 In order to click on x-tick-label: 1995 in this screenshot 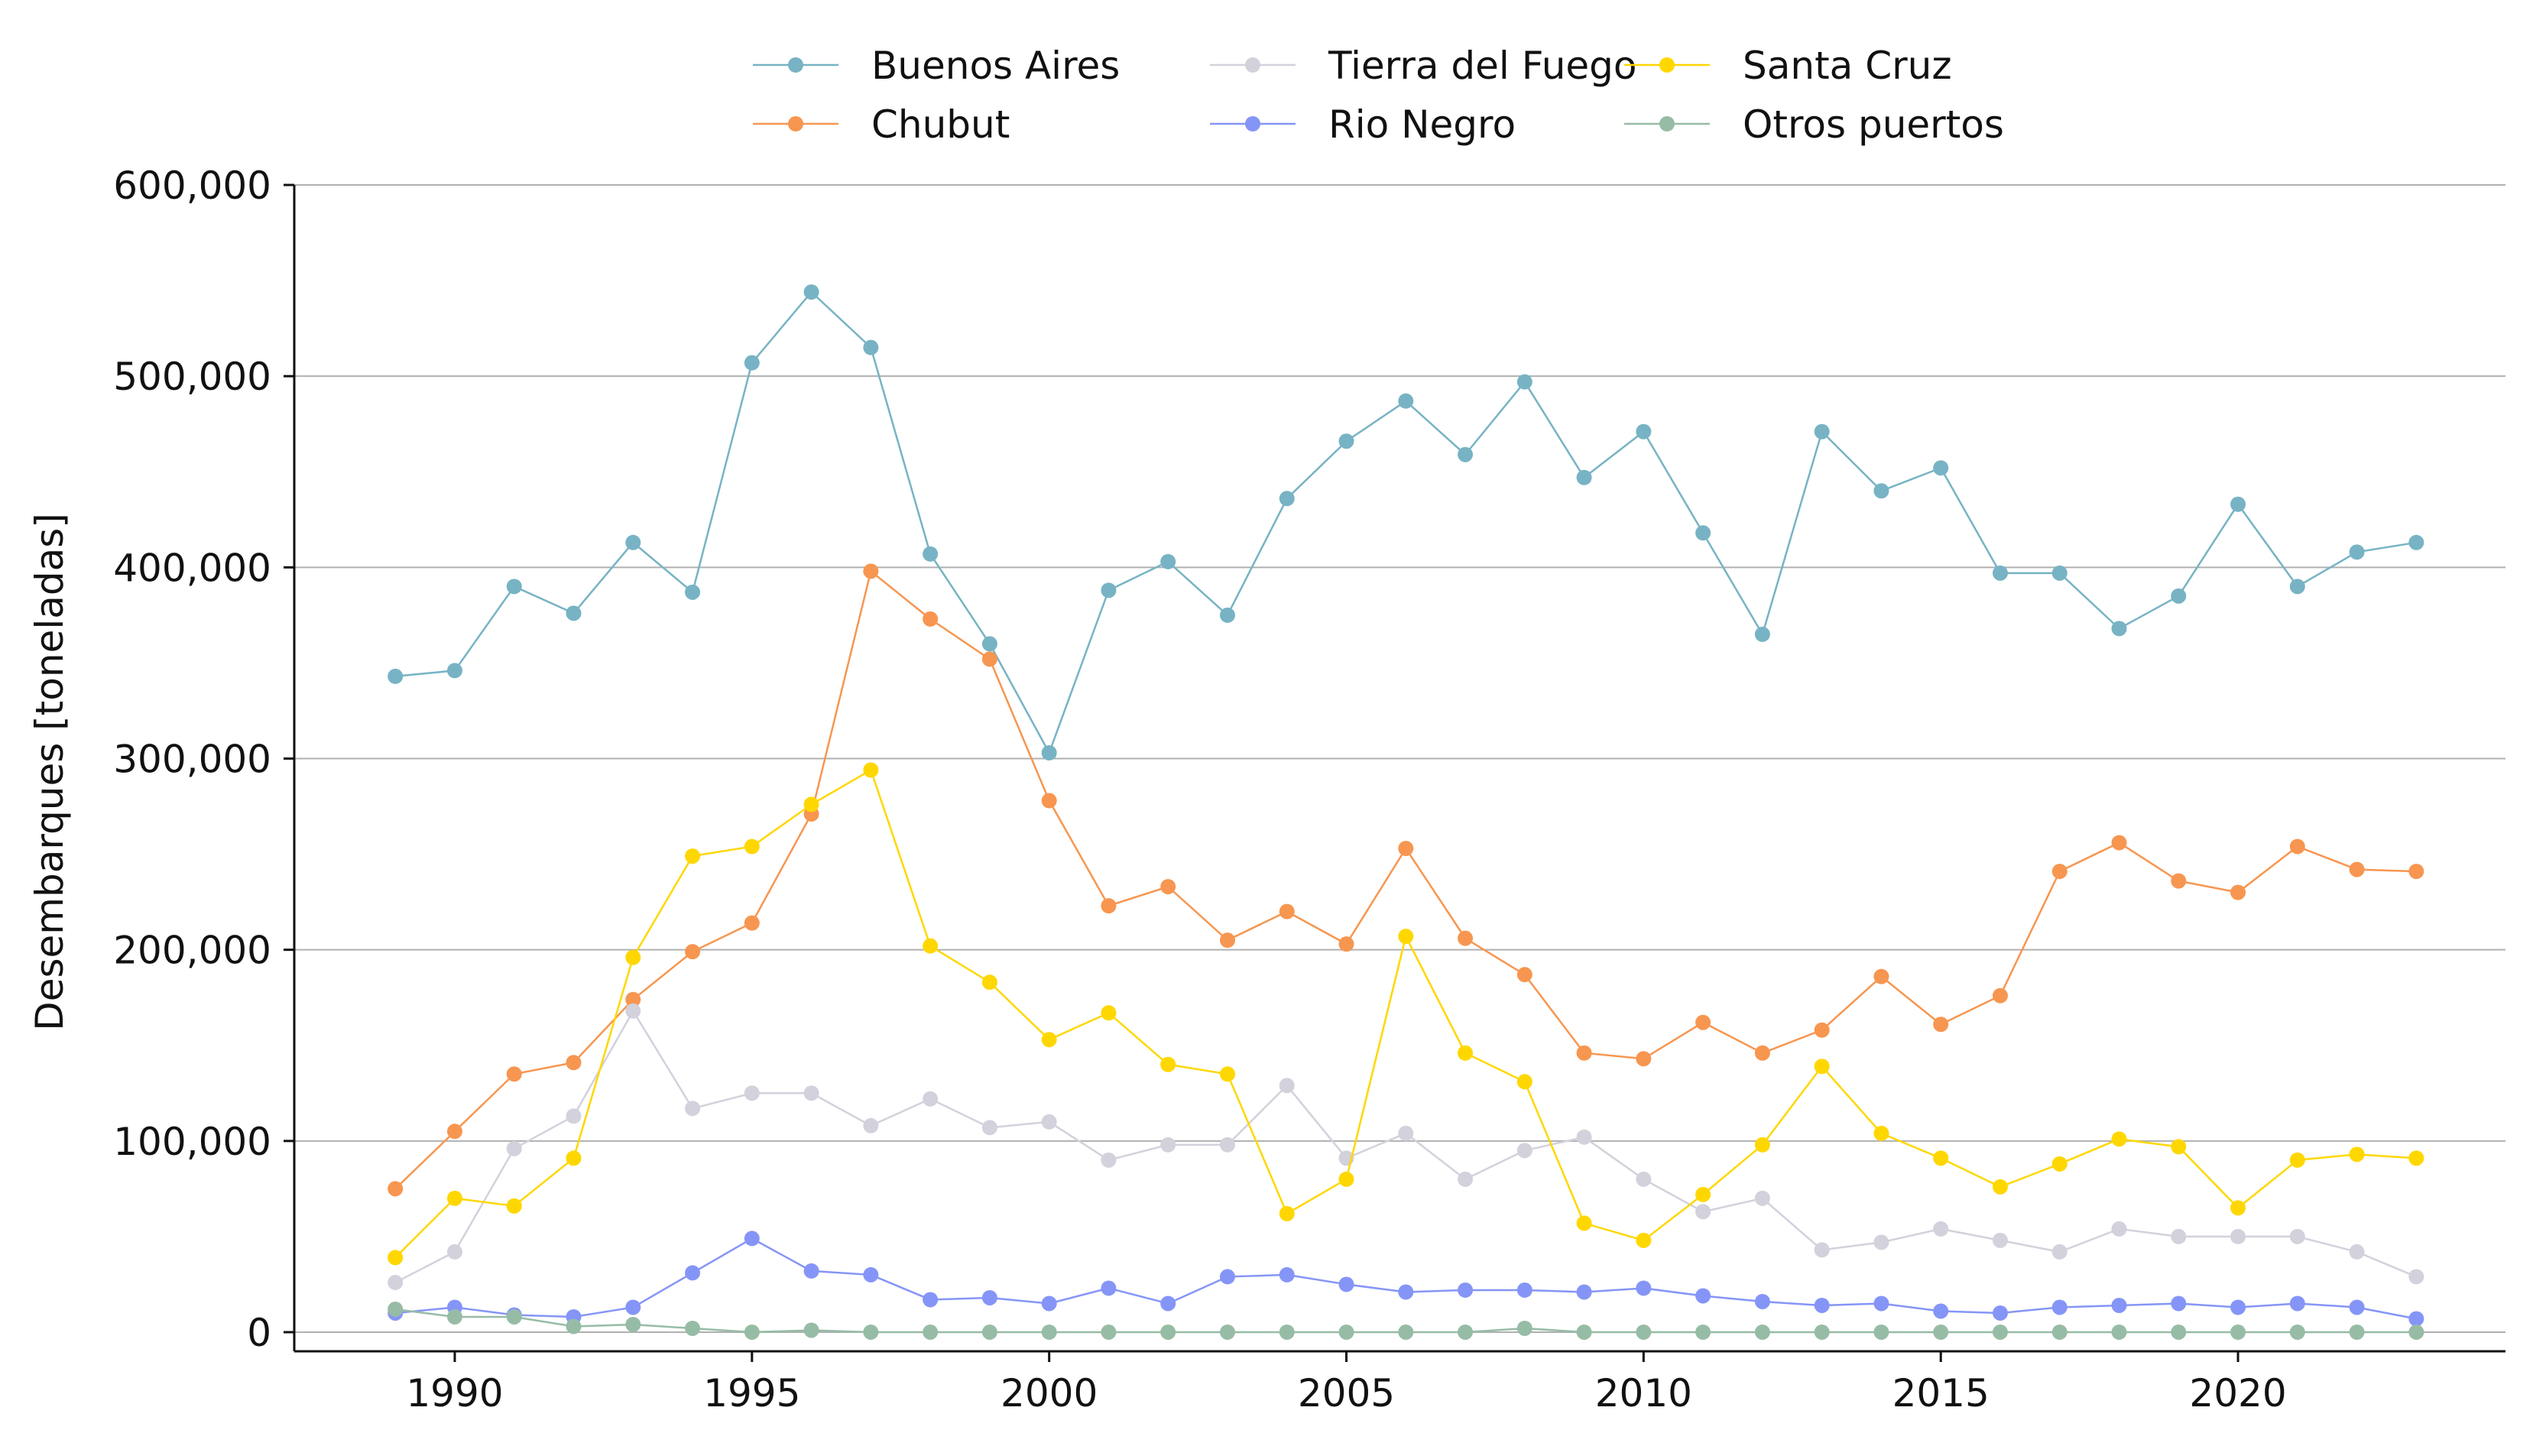, I will do `click(751, 1393)`.